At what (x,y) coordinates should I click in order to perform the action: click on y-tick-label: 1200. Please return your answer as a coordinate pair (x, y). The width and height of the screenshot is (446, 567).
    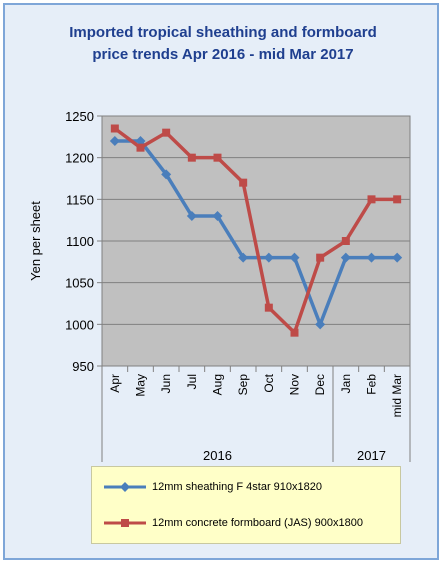
    Looking at the image, I should click on (79, 158).